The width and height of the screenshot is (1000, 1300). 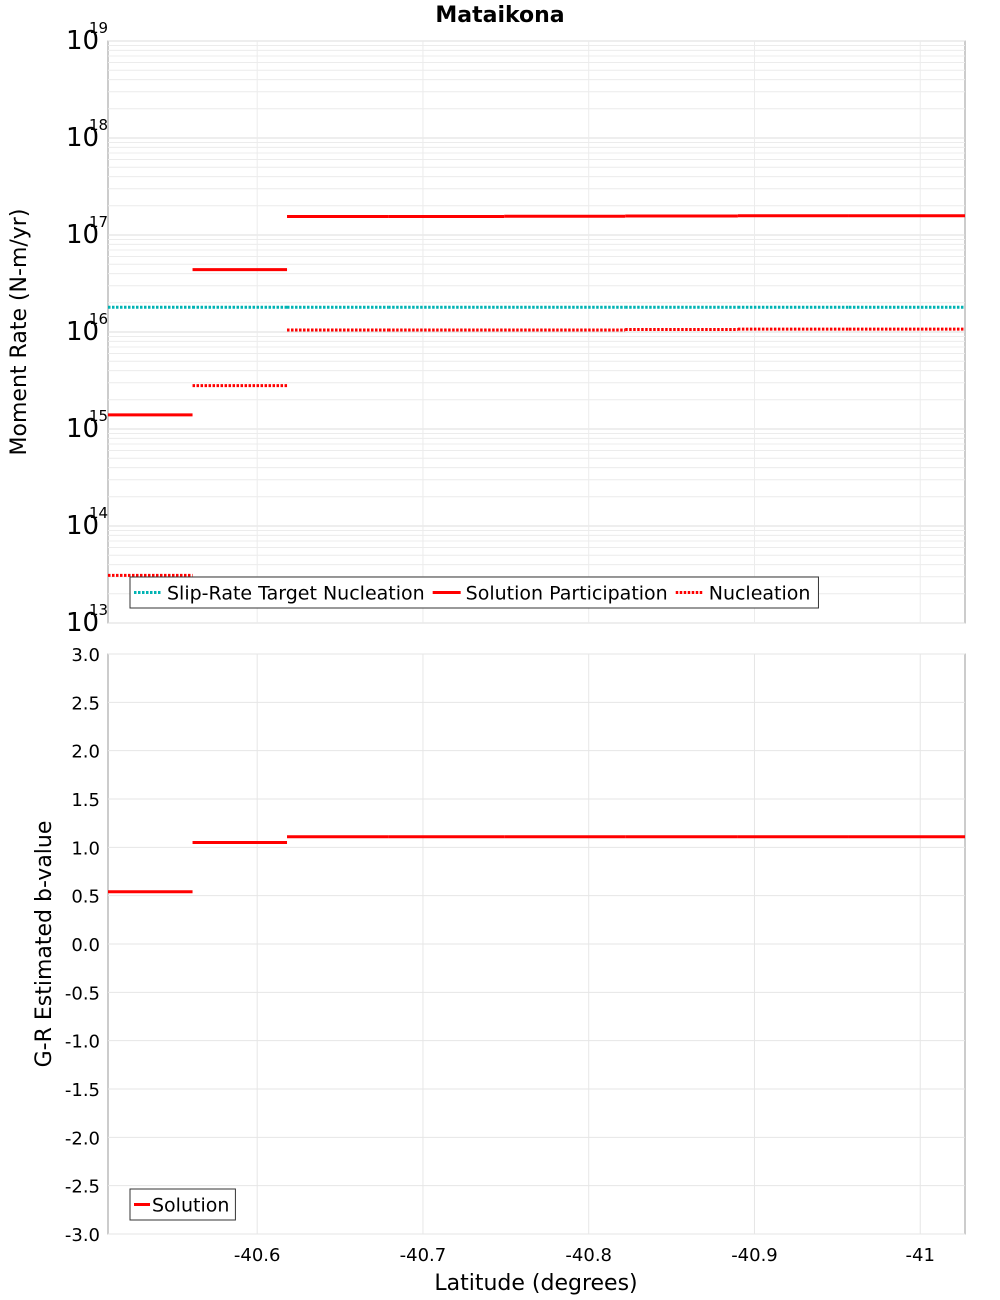 What do you see at coordinates (190, 1206) in the screenshot?
I see `legend-label-solution: Solution` at bounding box center [190, 1206].